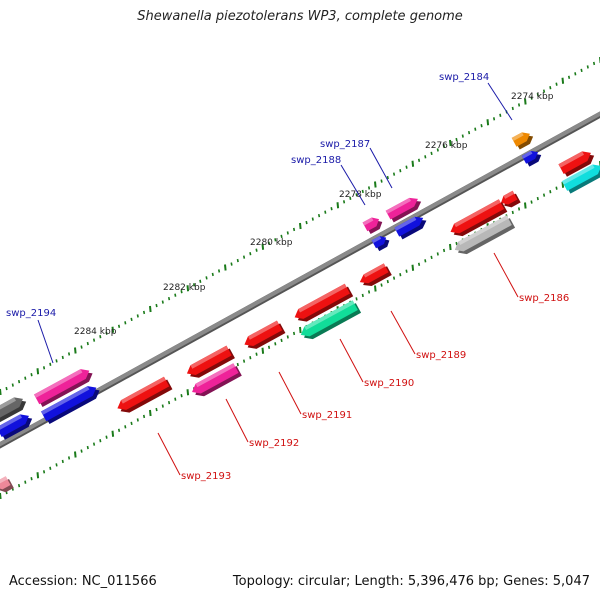 This screenshot has height=600, width=600. I want to click on gene-block-swp-2186b, so click(485, 235).